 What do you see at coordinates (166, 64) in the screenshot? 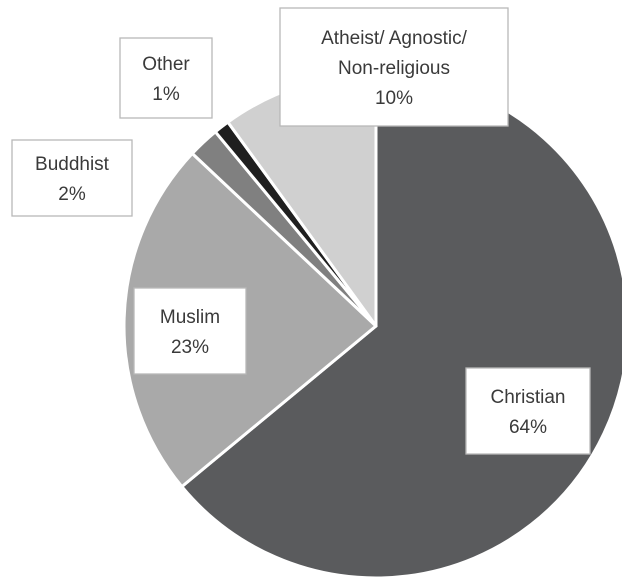
I see `slice-category-label: Other` at bounding box center [166, 64].